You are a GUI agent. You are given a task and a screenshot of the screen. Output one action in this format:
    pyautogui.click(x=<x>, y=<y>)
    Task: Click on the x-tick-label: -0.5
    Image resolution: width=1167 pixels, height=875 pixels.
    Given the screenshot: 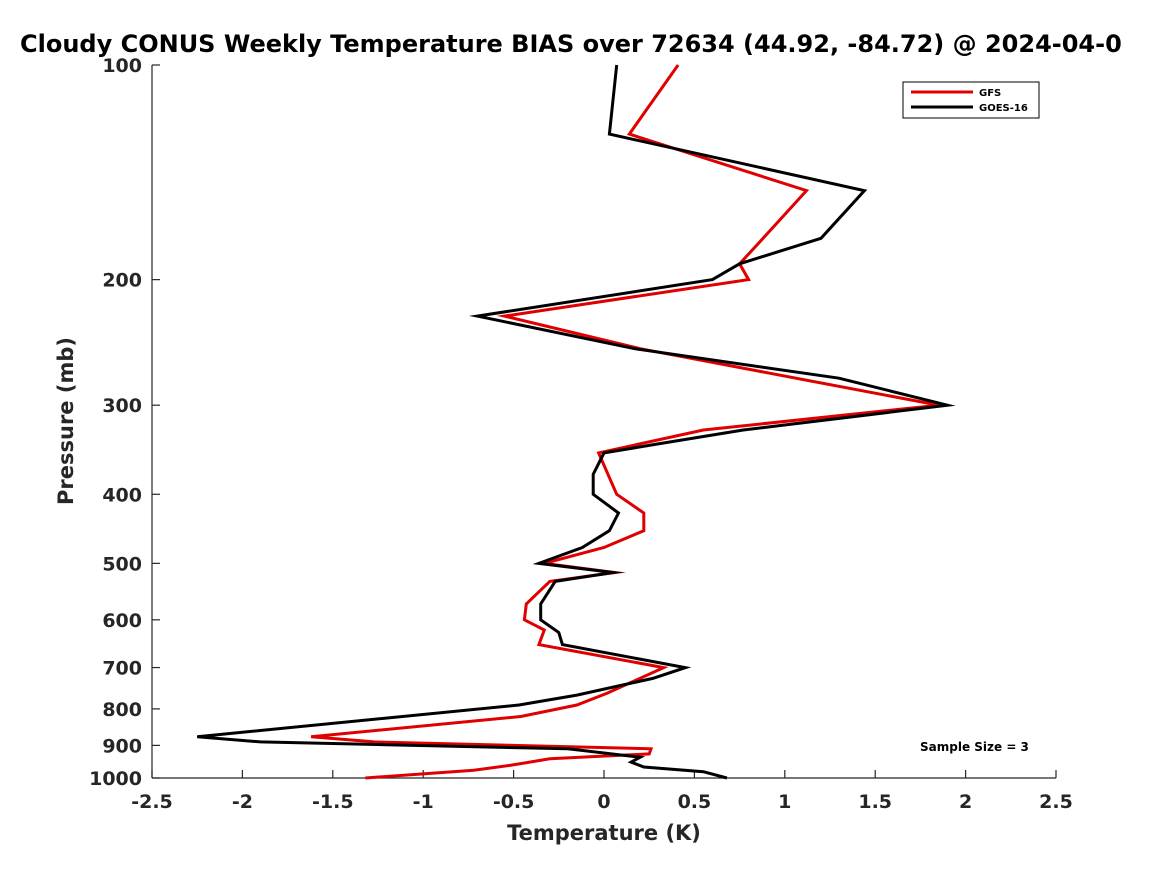 What is the action you would take?
    pyautogui.click(x=514, y=802)
    